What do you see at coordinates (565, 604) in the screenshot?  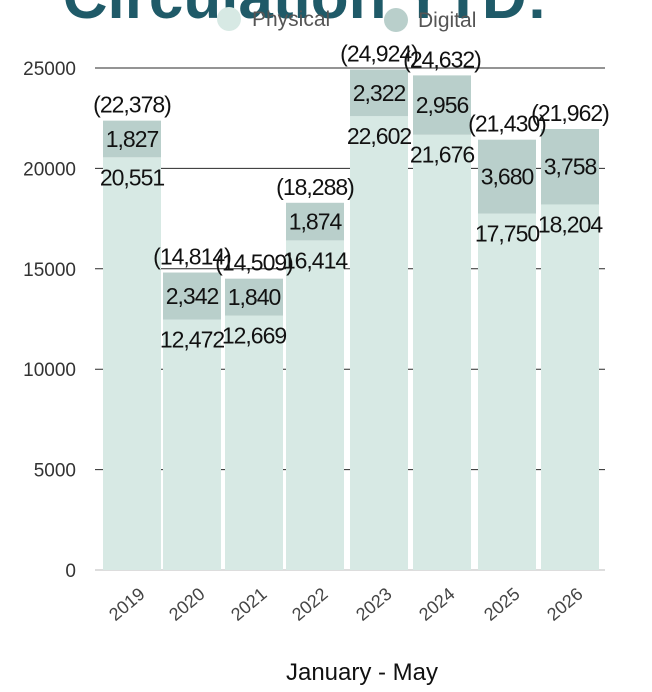 I see `x-tick-label: 2026` at bounding box center [565, 604].